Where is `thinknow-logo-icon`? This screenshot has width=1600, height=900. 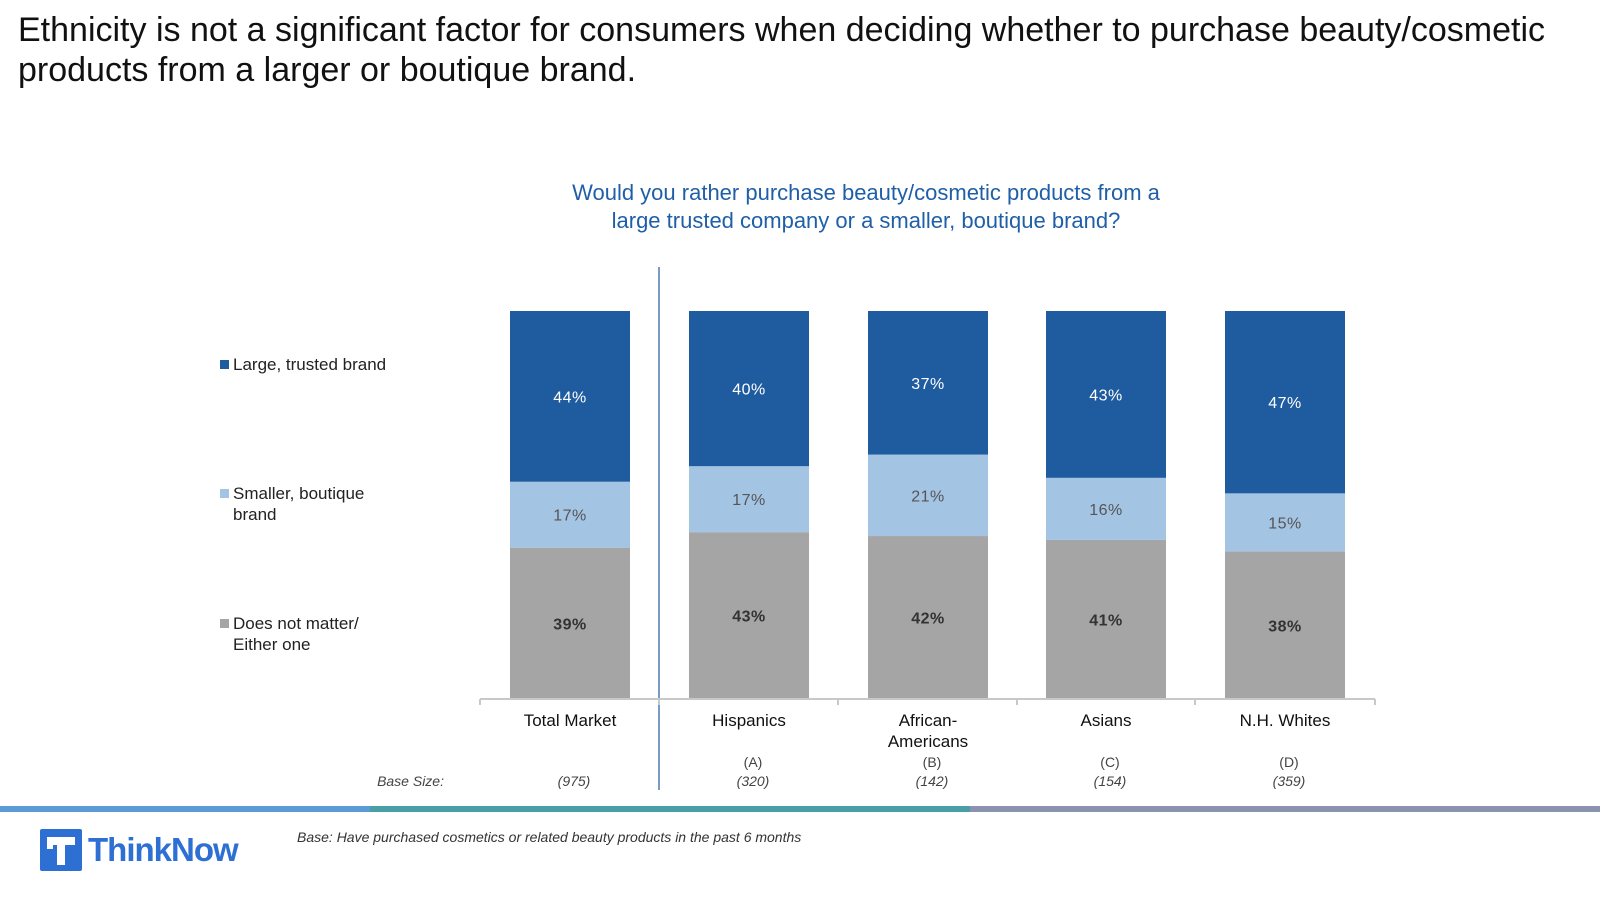
thinknow-logo-icon is located at coordinates (61, 850).